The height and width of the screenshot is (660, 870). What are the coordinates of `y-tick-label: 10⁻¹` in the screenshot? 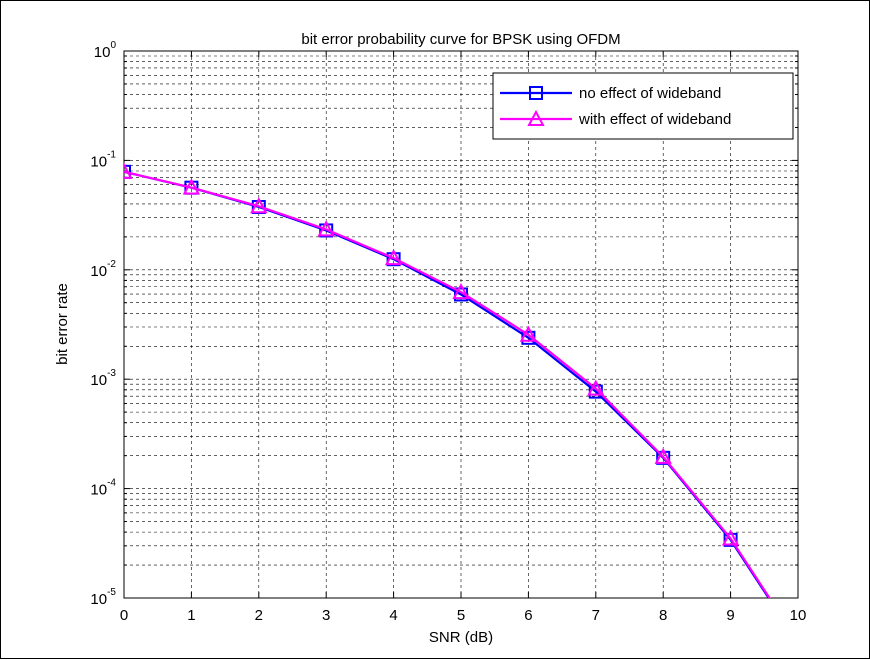 It's located at (103, 159).